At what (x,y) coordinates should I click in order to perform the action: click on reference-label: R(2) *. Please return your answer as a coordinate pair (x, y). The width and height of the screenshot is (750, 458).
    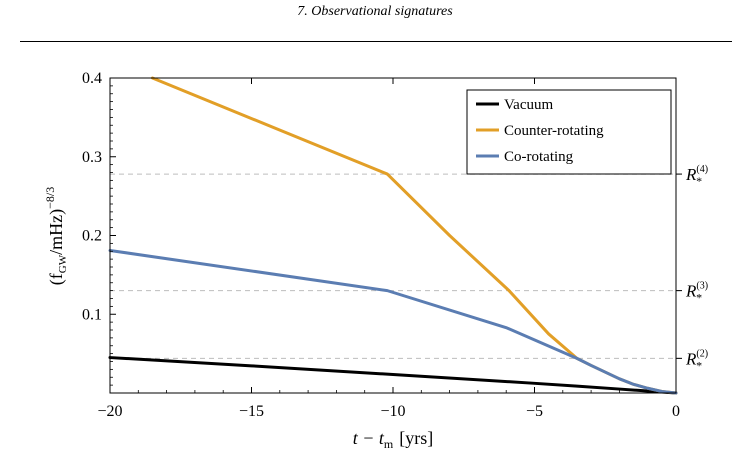
    Looking at the image, I should click on (696, 360).